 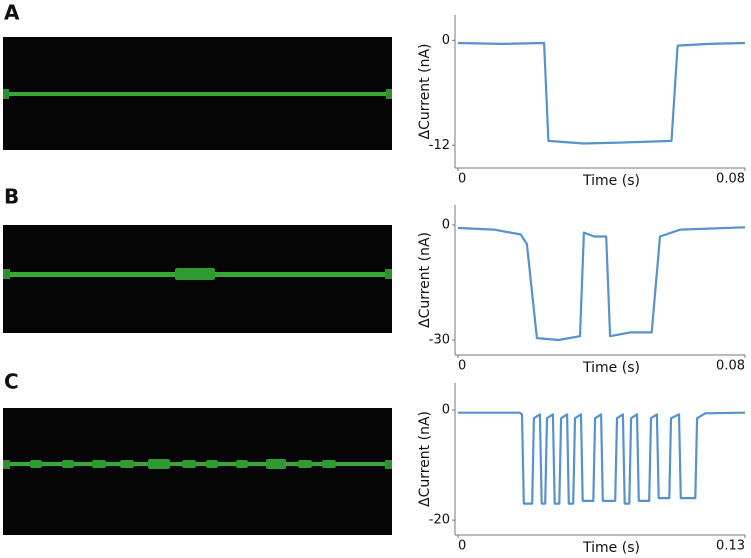 I want to click on panel-label: C, so click(x=11, y=382).